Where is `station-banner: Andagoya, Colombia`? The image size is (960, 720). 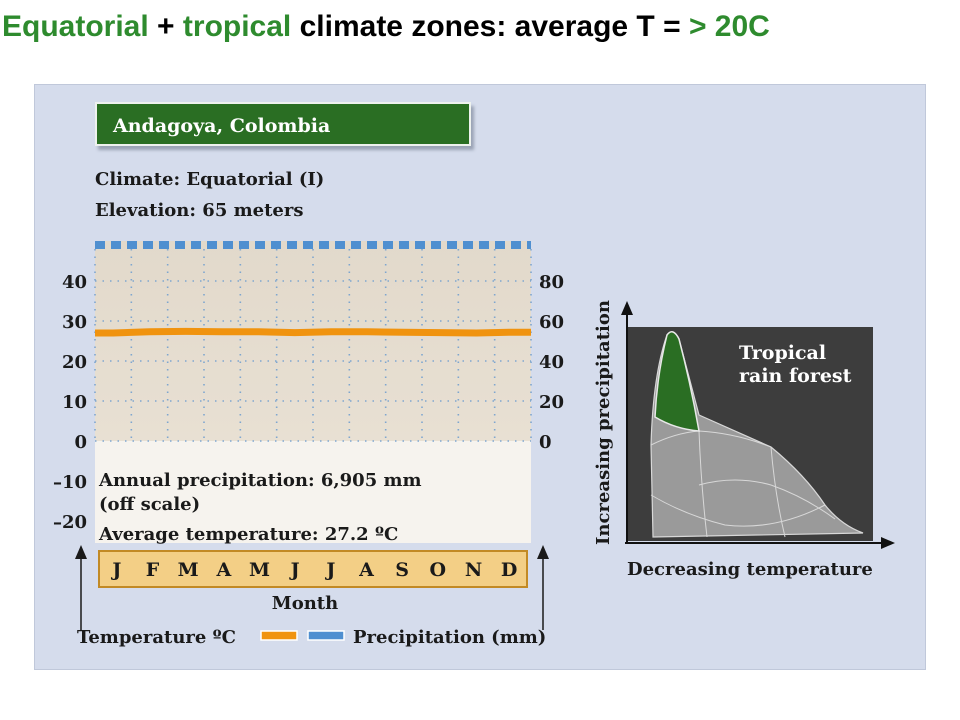
station-banner: Andagoya, Colombia is located at coordinates (283, 124).